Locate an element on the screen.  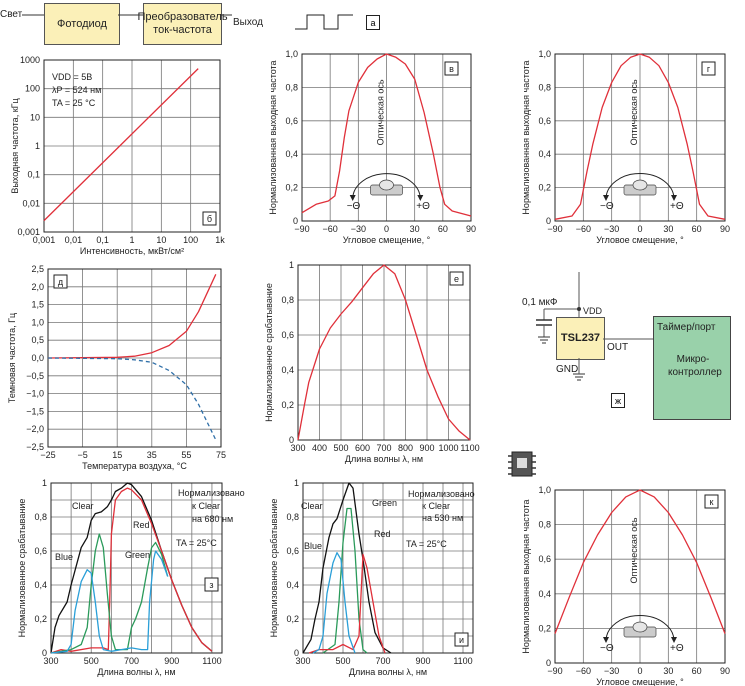
out-label: OUT is located at coordinates (618, 347).